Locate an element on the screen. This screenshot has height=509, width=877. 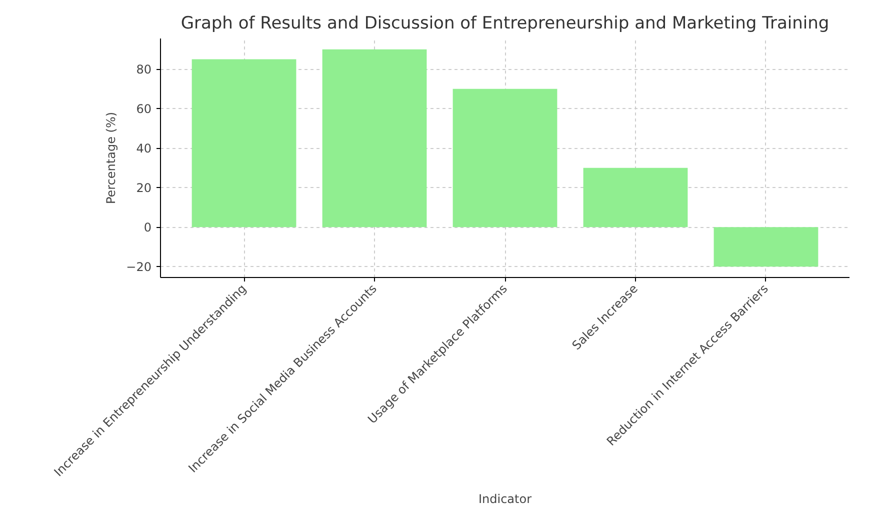
y-tick-label: 80 is located at coordinates (144, 69).